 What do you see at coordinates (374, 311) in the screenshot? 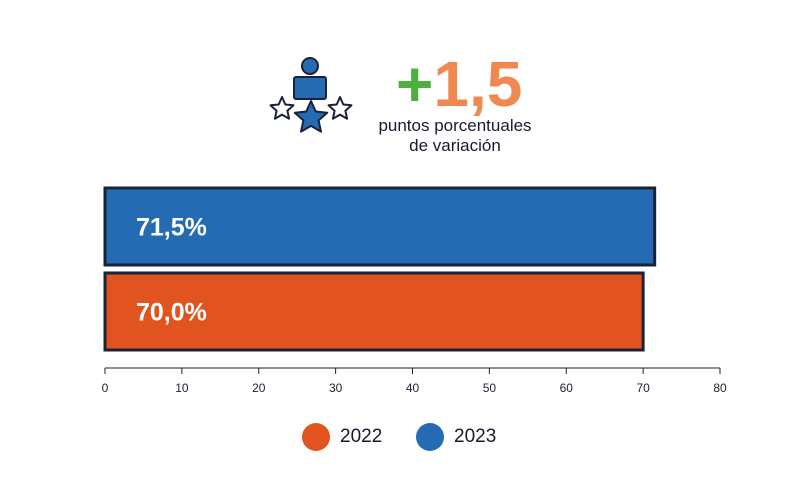
I see `bar-2022` at bounding box center [374, 311].